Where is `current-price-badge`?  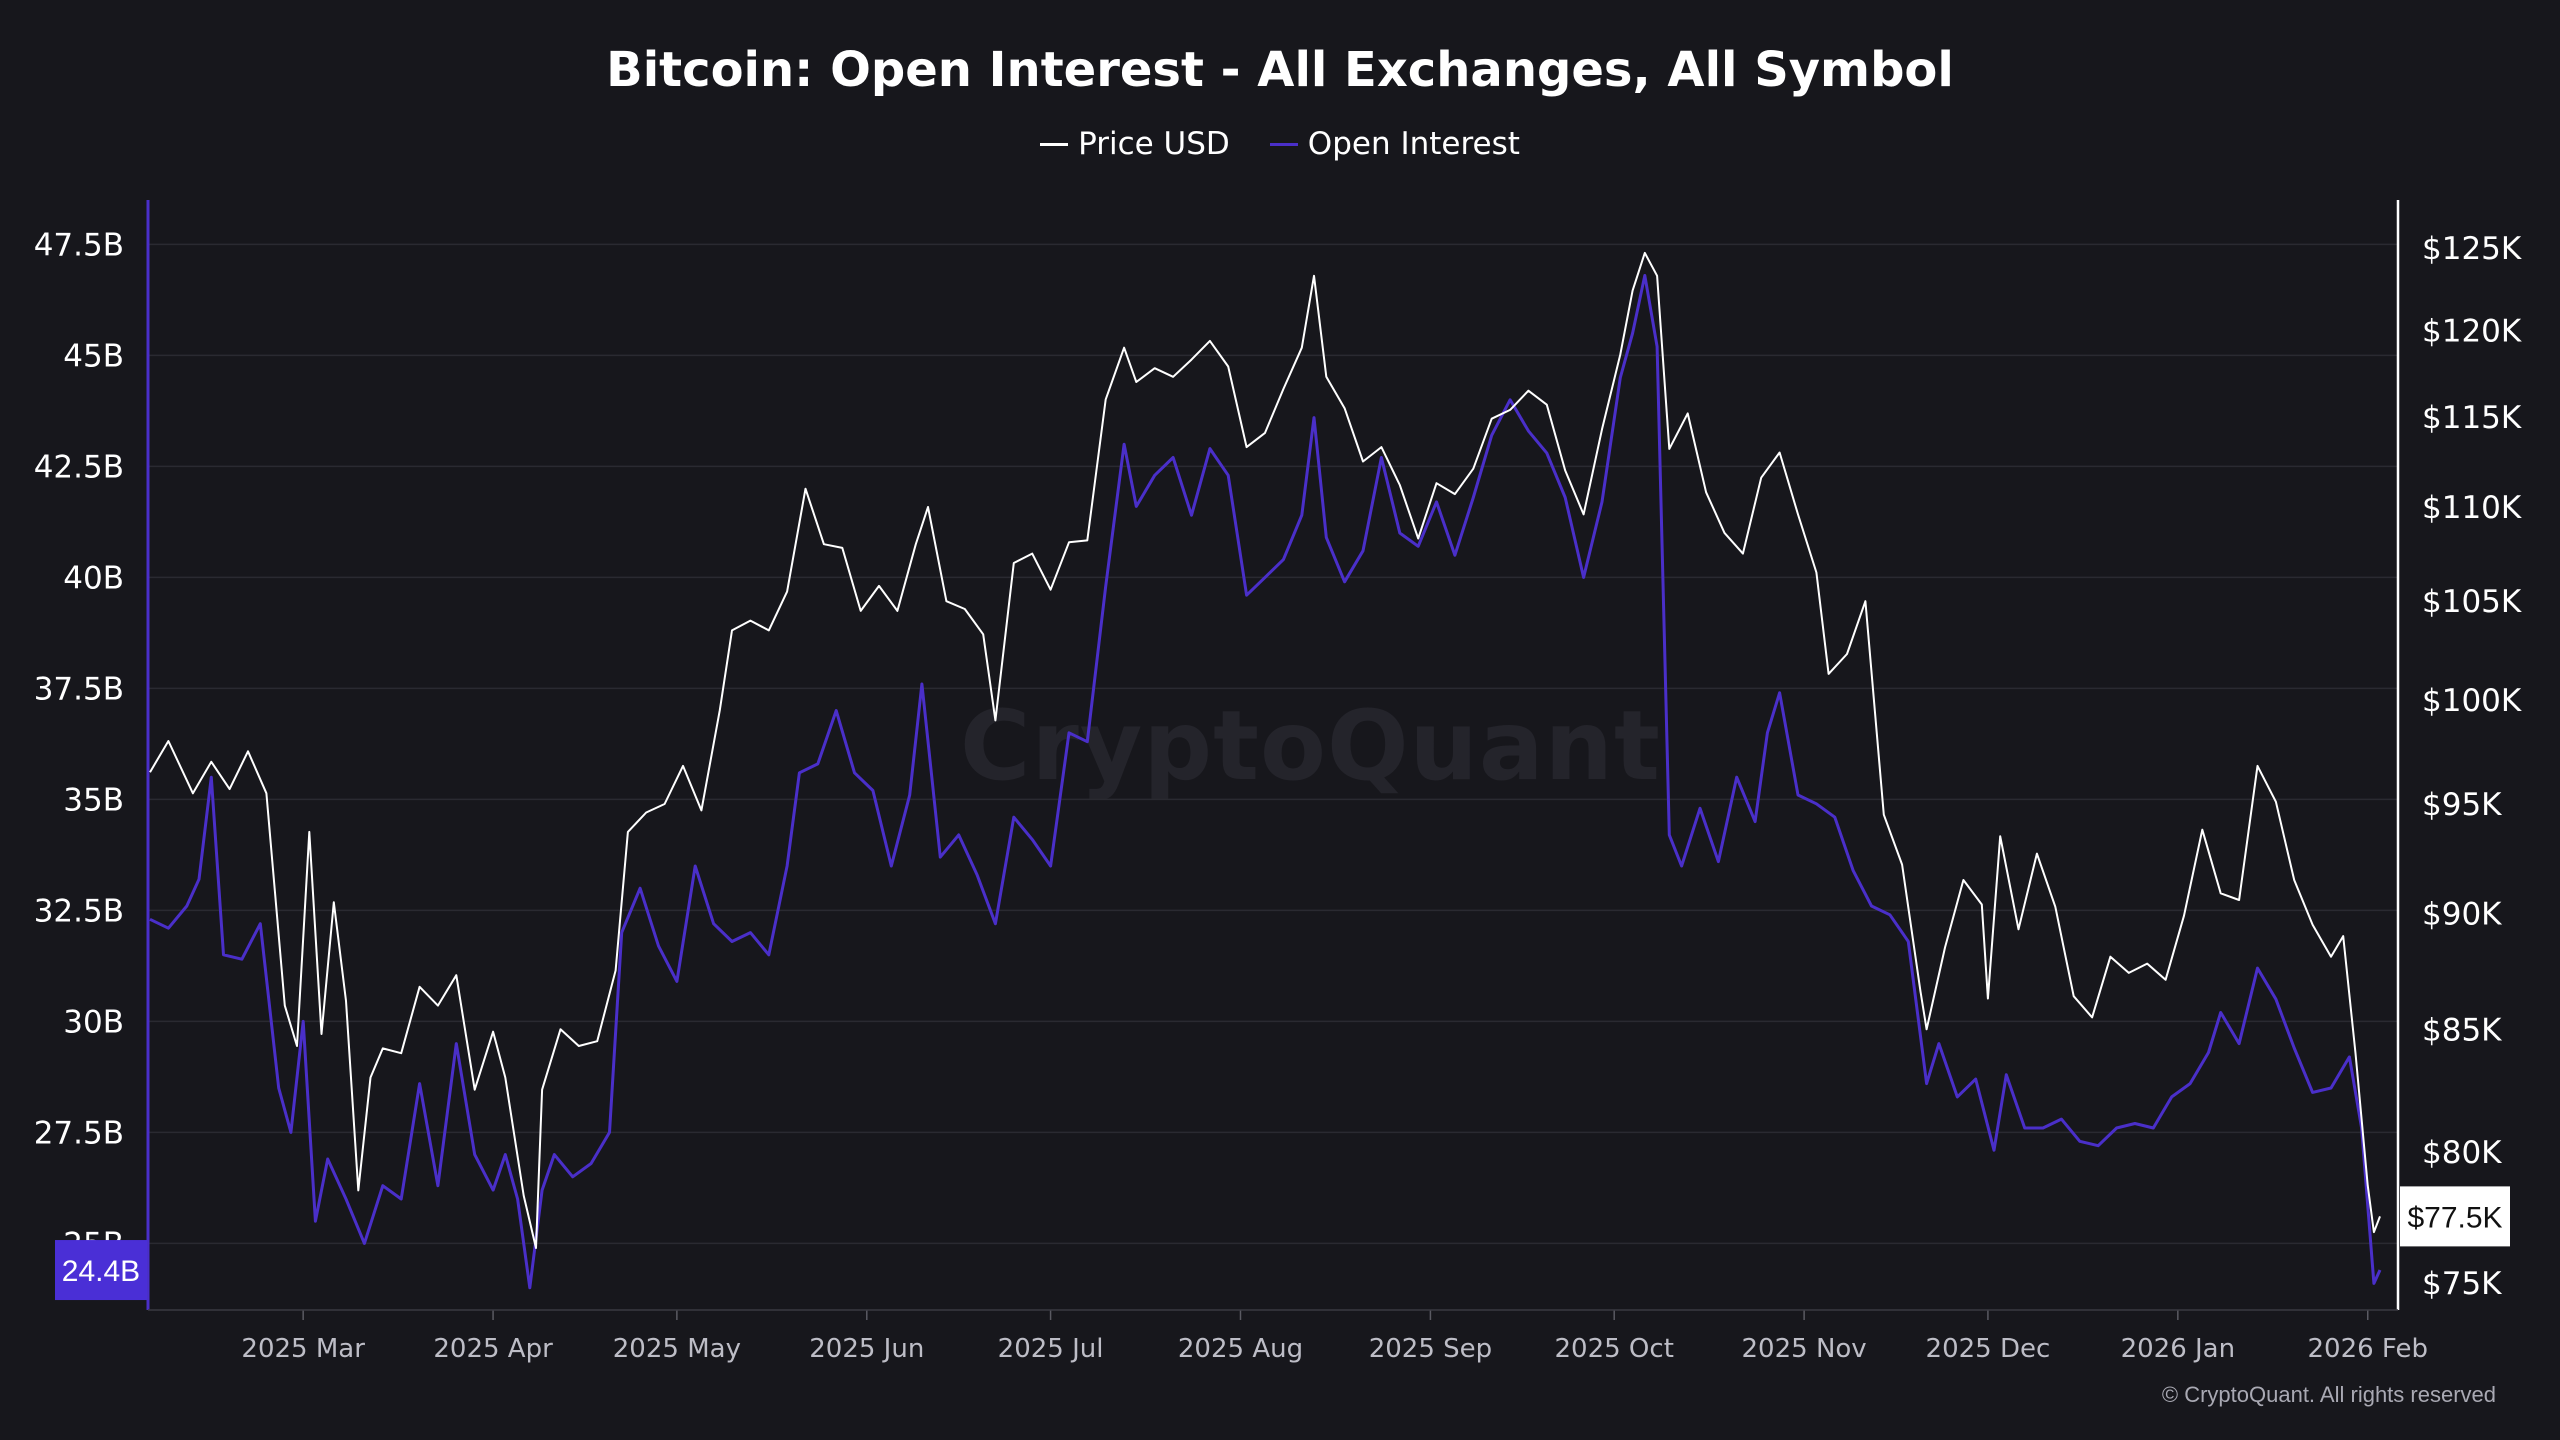 current-price-badge is located at coordinates (2455, 1216).